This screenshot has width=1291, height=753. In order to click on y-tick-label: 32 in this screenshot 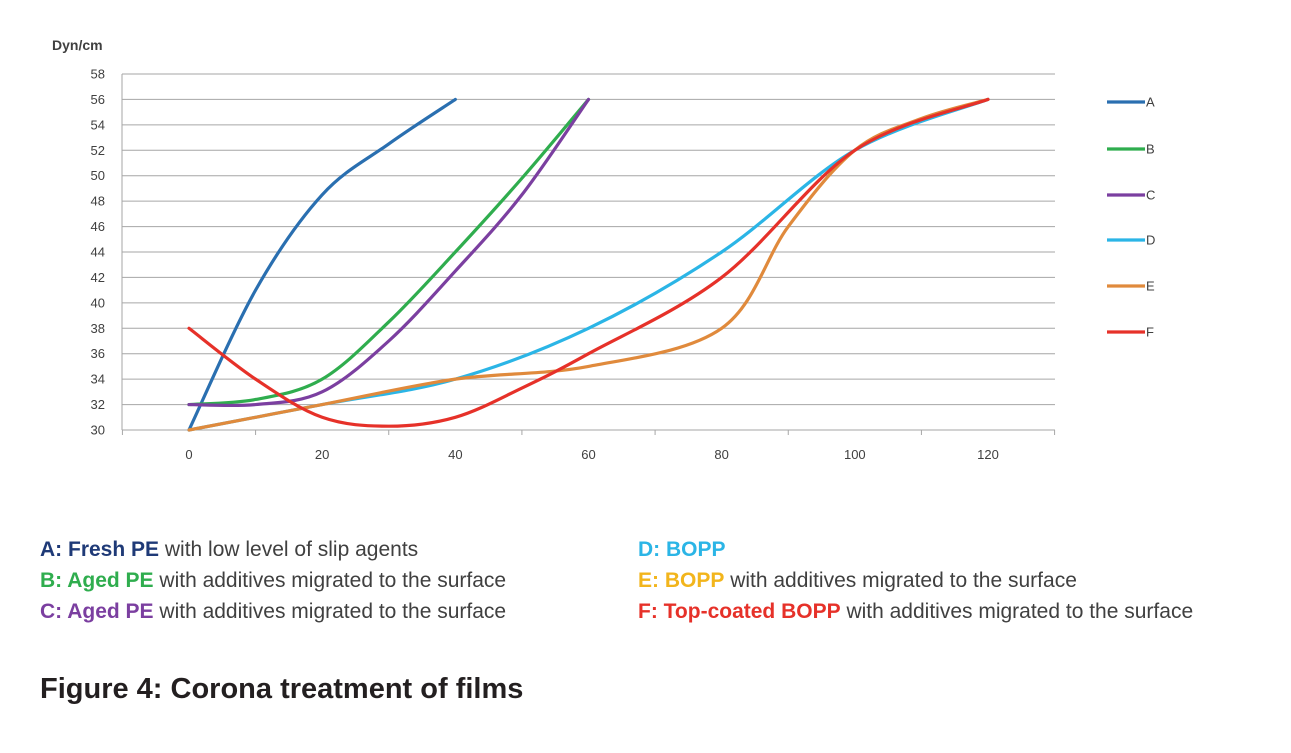, I will do `click(98, 404)`.